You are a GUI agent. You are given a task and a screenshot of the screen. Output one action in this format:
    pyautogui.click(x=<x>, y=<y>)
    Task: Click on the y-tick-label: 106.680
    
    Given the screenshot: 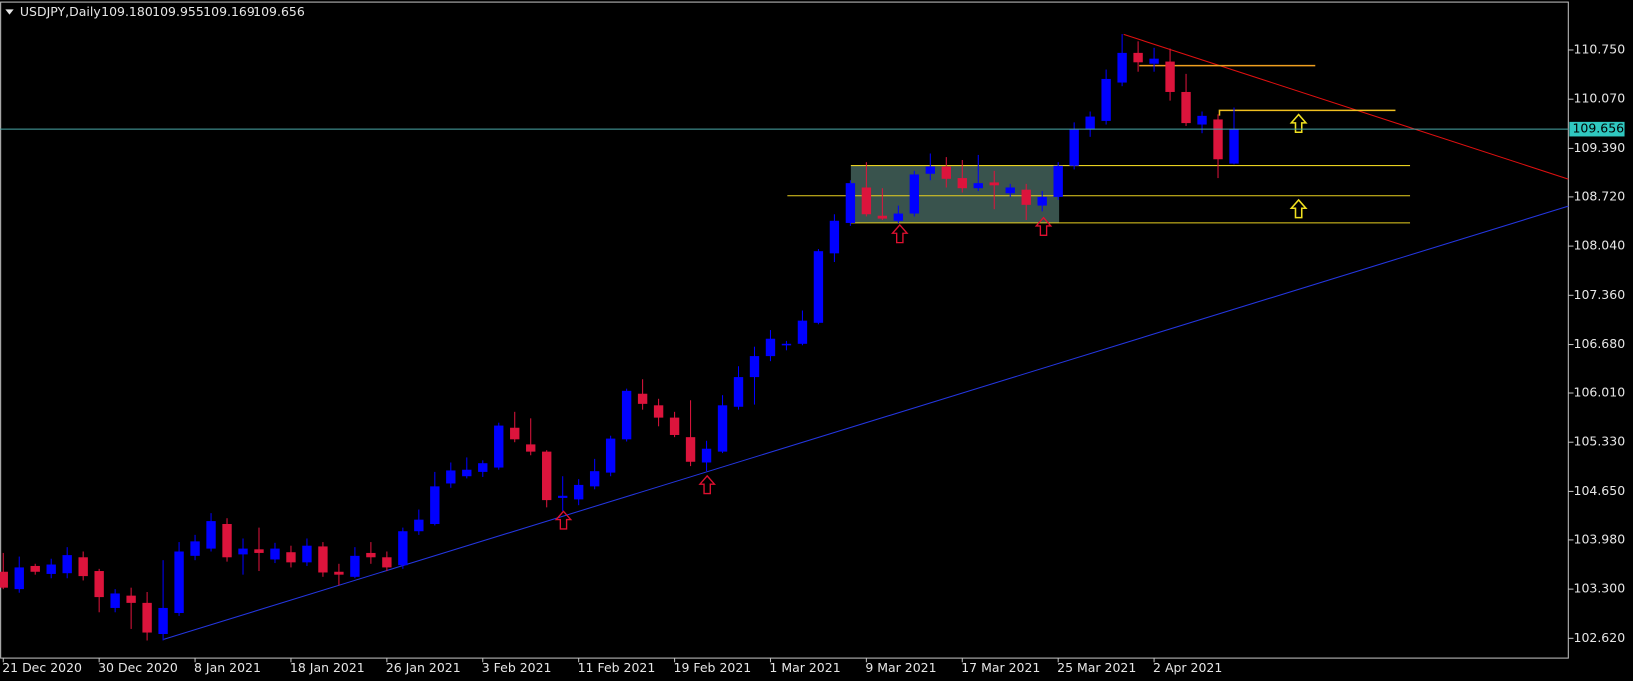 What is the action you would take?
    pyautogui.click(x=1600, y=343)
    